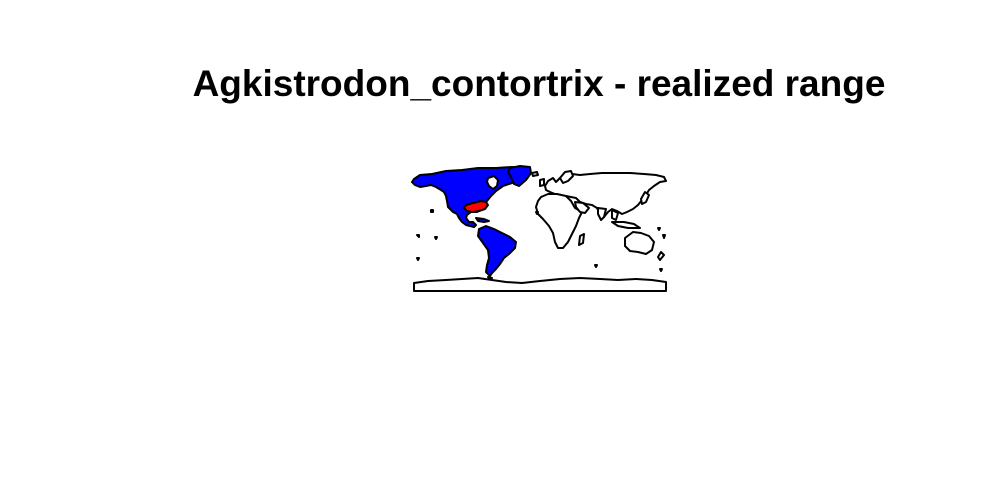 This screenshot has width=1000, height=500. What do you see at coordinates (559, 221) in the screenshot?
I see `africa` at bounding box center [559, 221].